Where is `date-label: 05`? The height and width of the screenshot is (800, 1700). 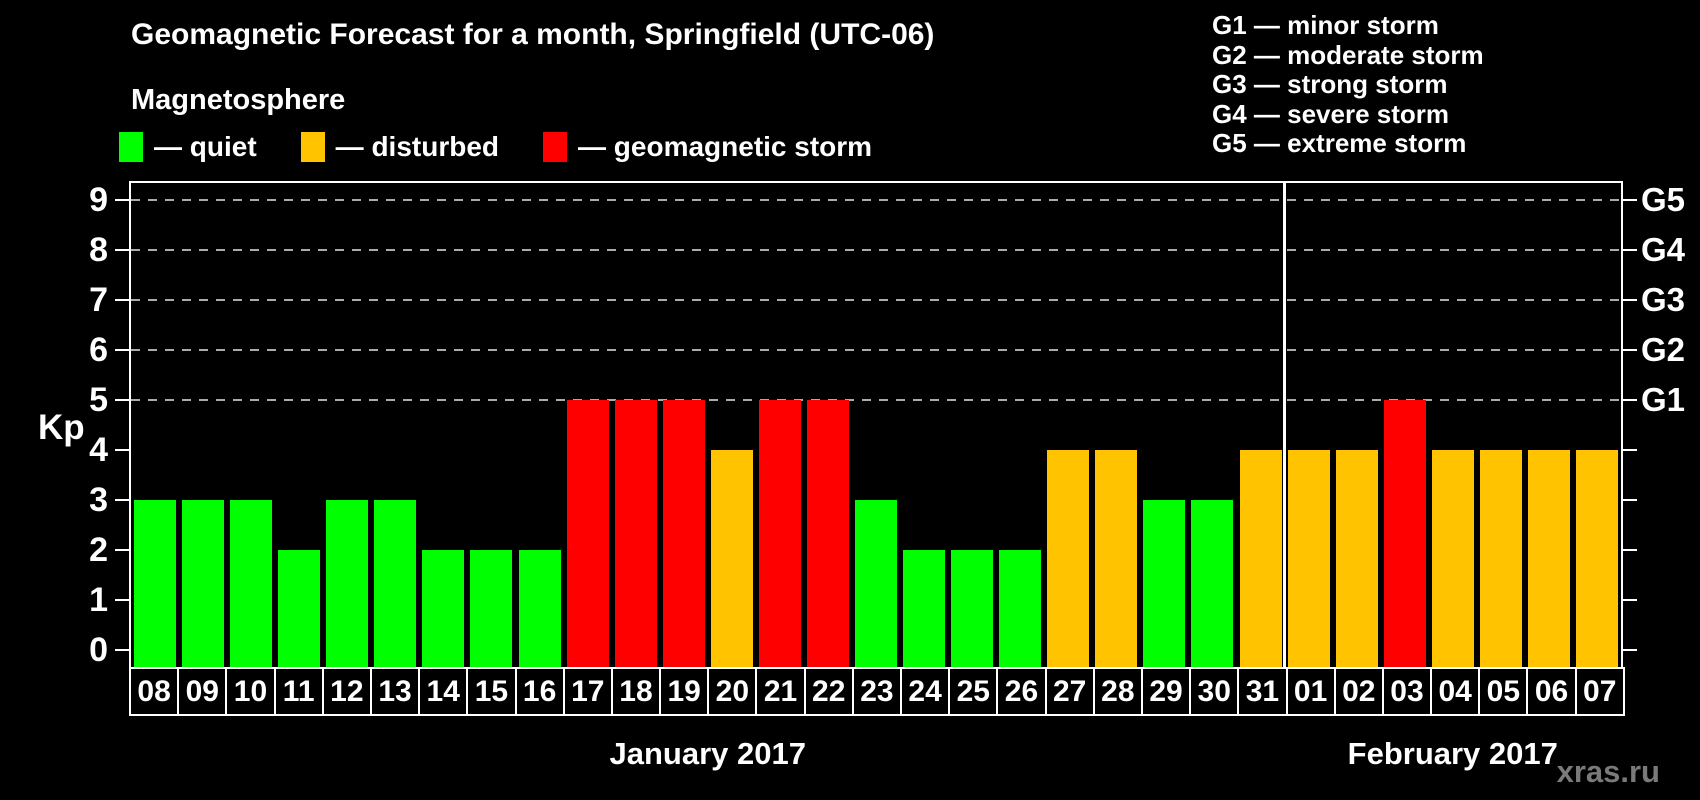 date-label: 05 is located at coordinates (1503, 691).